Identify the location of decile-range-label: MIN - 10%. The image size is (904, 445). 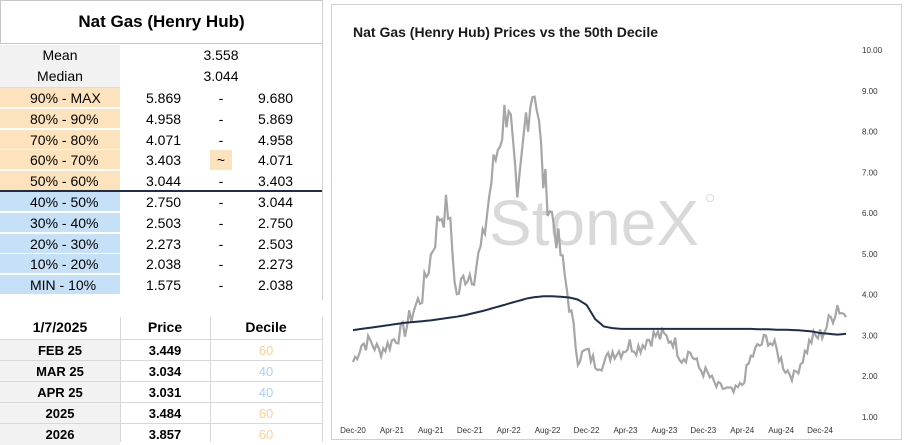
(60, 285).